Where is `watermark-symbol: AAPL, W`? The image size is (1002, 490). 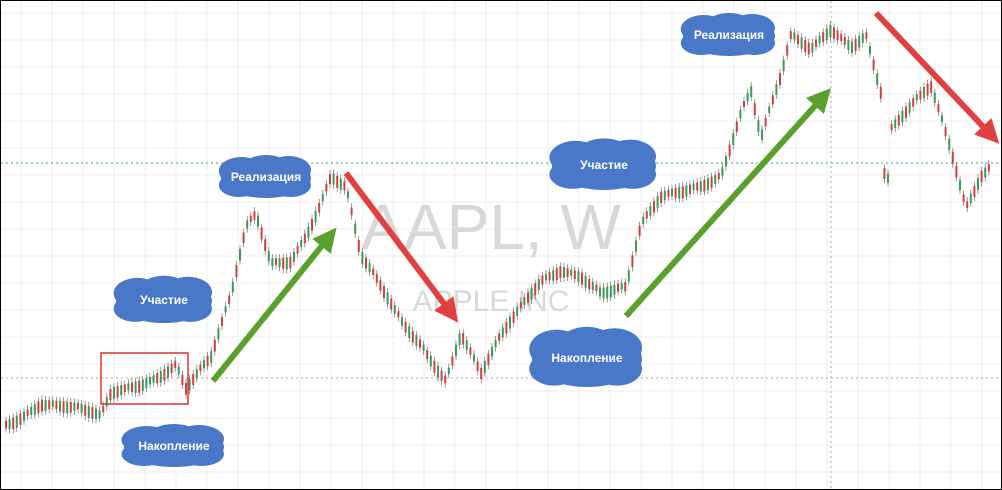 watermark-symbol: AAPL, W is located at coordinates (491, 227).